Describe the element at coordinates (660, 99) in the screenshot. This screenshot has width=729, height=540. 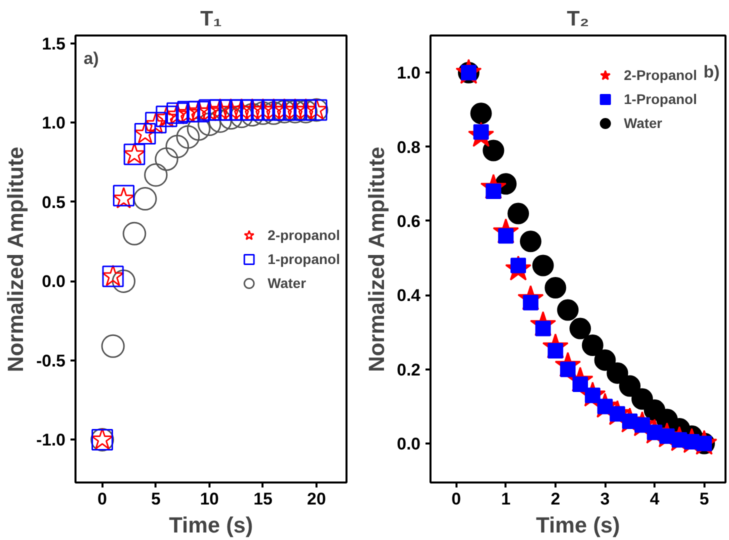
I see `legend-label: 1-Propanol` at that location.